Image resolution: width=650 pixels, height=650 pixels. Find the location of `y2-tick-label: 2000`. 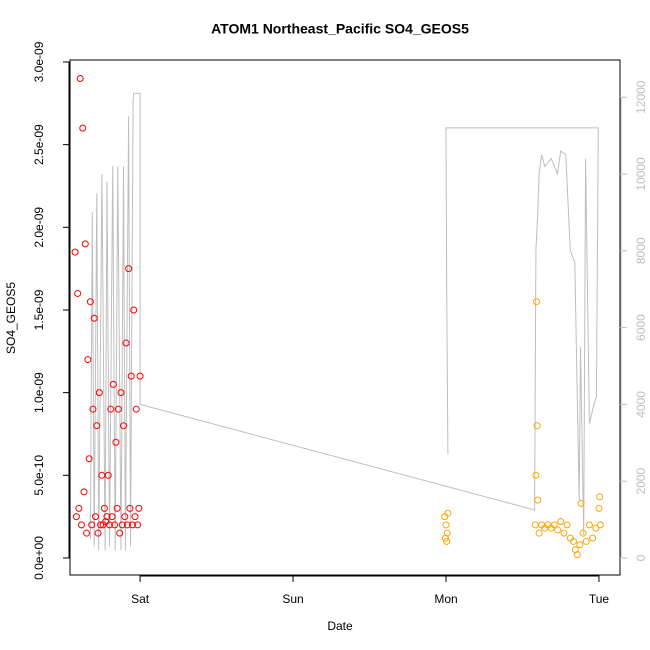

y2-tick-label: 2000 is located at coordinates (641, 481).